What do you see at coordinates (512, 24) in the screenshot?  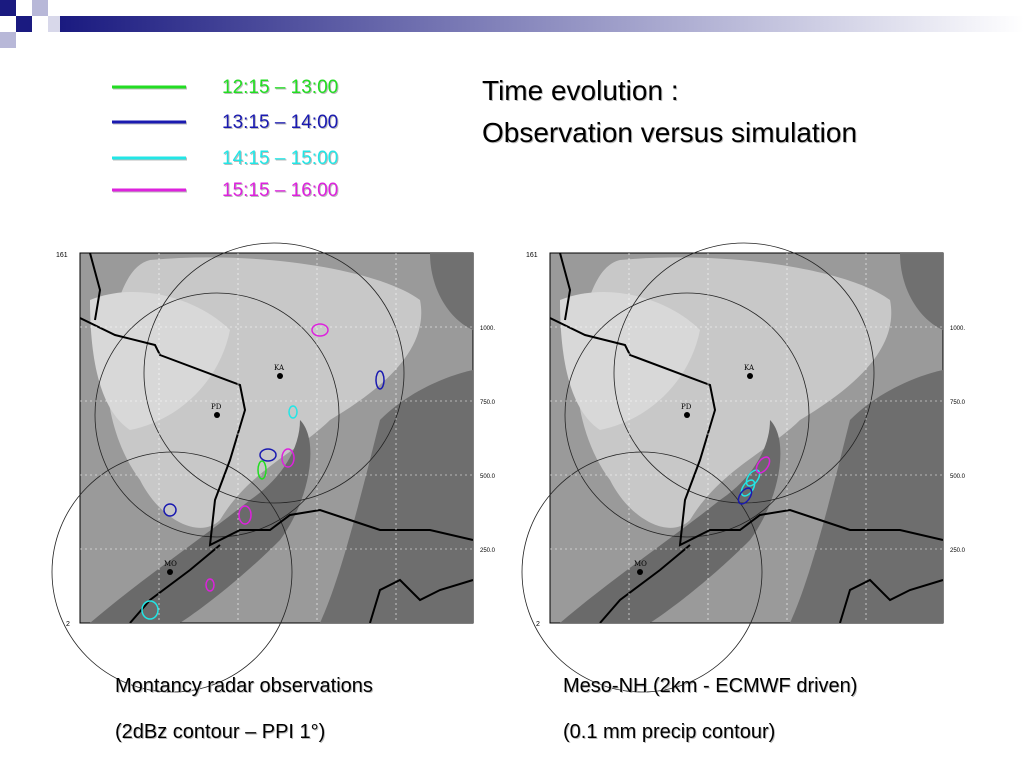 I see `corner-decoration` at bounding box center [512, 24].